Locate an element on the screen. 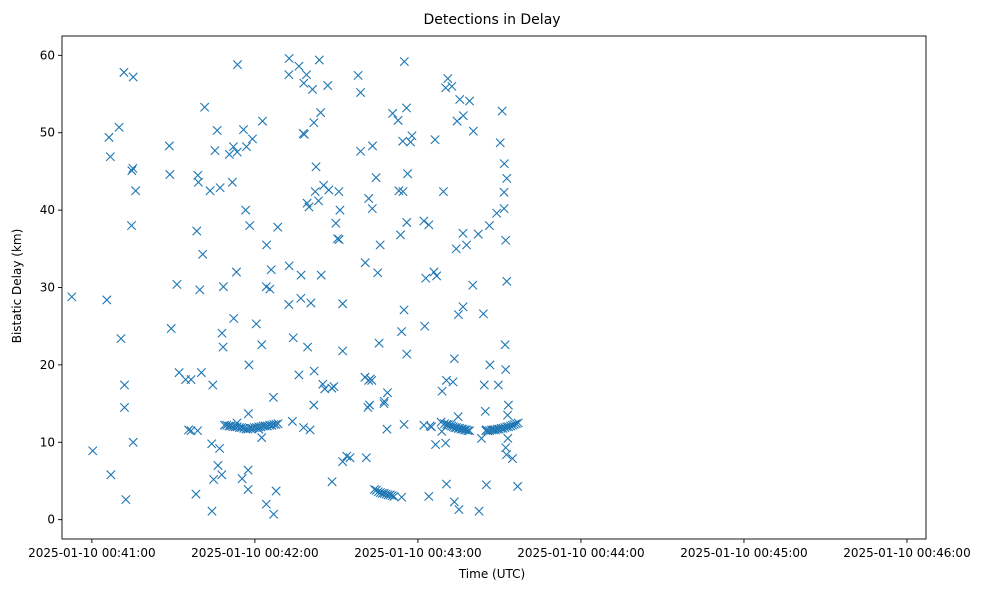 The image size is (987, 590). y-tick-label: 50 is located at coordinates (47, 133).